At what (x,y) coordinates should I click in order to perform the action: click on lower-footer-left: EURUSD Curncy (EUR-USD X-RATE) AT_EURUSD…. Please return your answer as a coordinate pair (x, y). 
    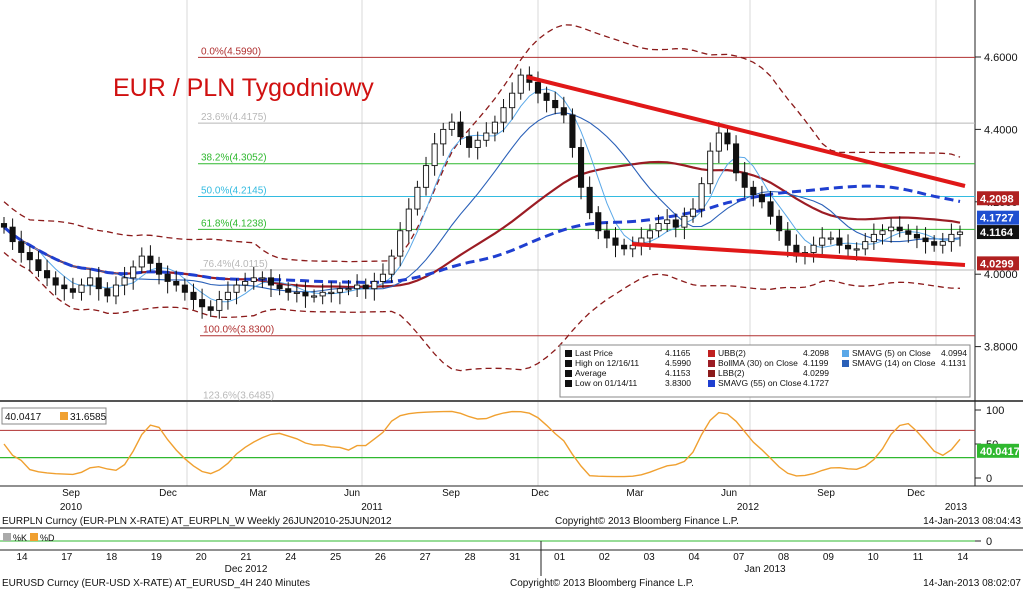
    Looking at the image, I should click on (156, 583).